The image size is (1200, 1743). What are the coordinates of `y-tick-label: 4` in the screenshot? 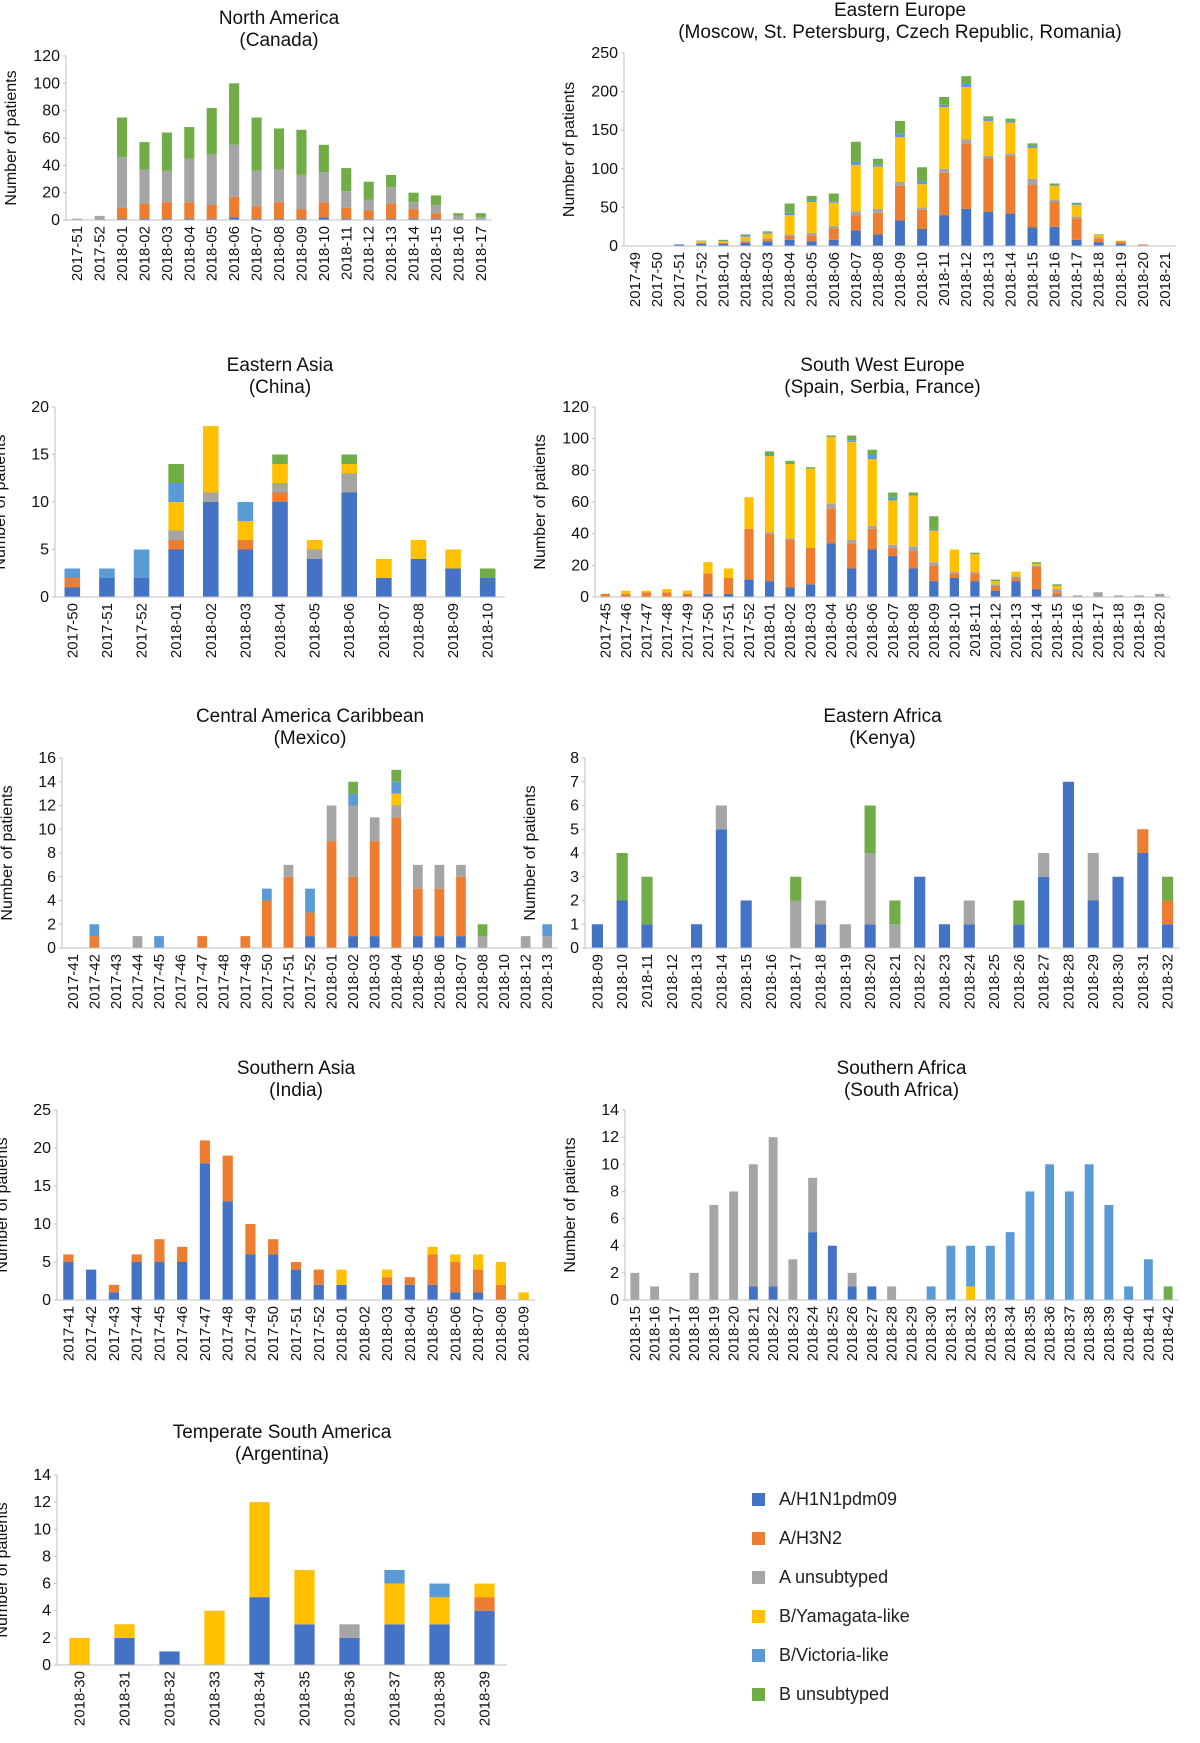 It's located at (614, 1246).